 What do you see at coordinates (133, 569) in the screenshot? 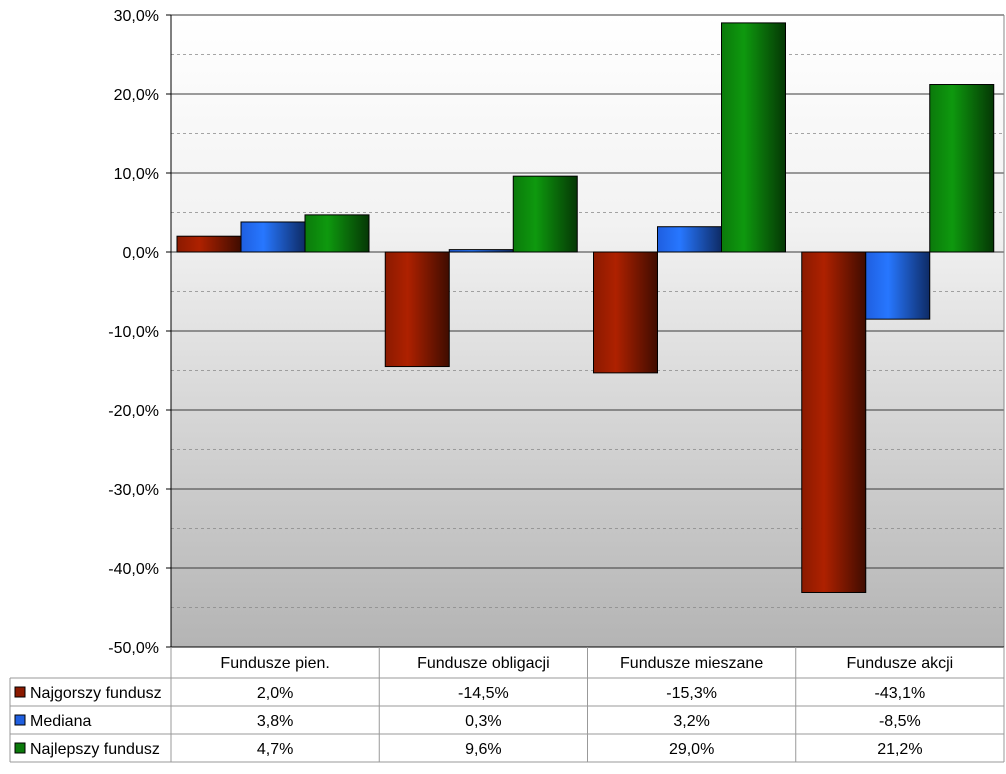
I see `y-tick-label: -40,0%` at bounding box center [133, 569].